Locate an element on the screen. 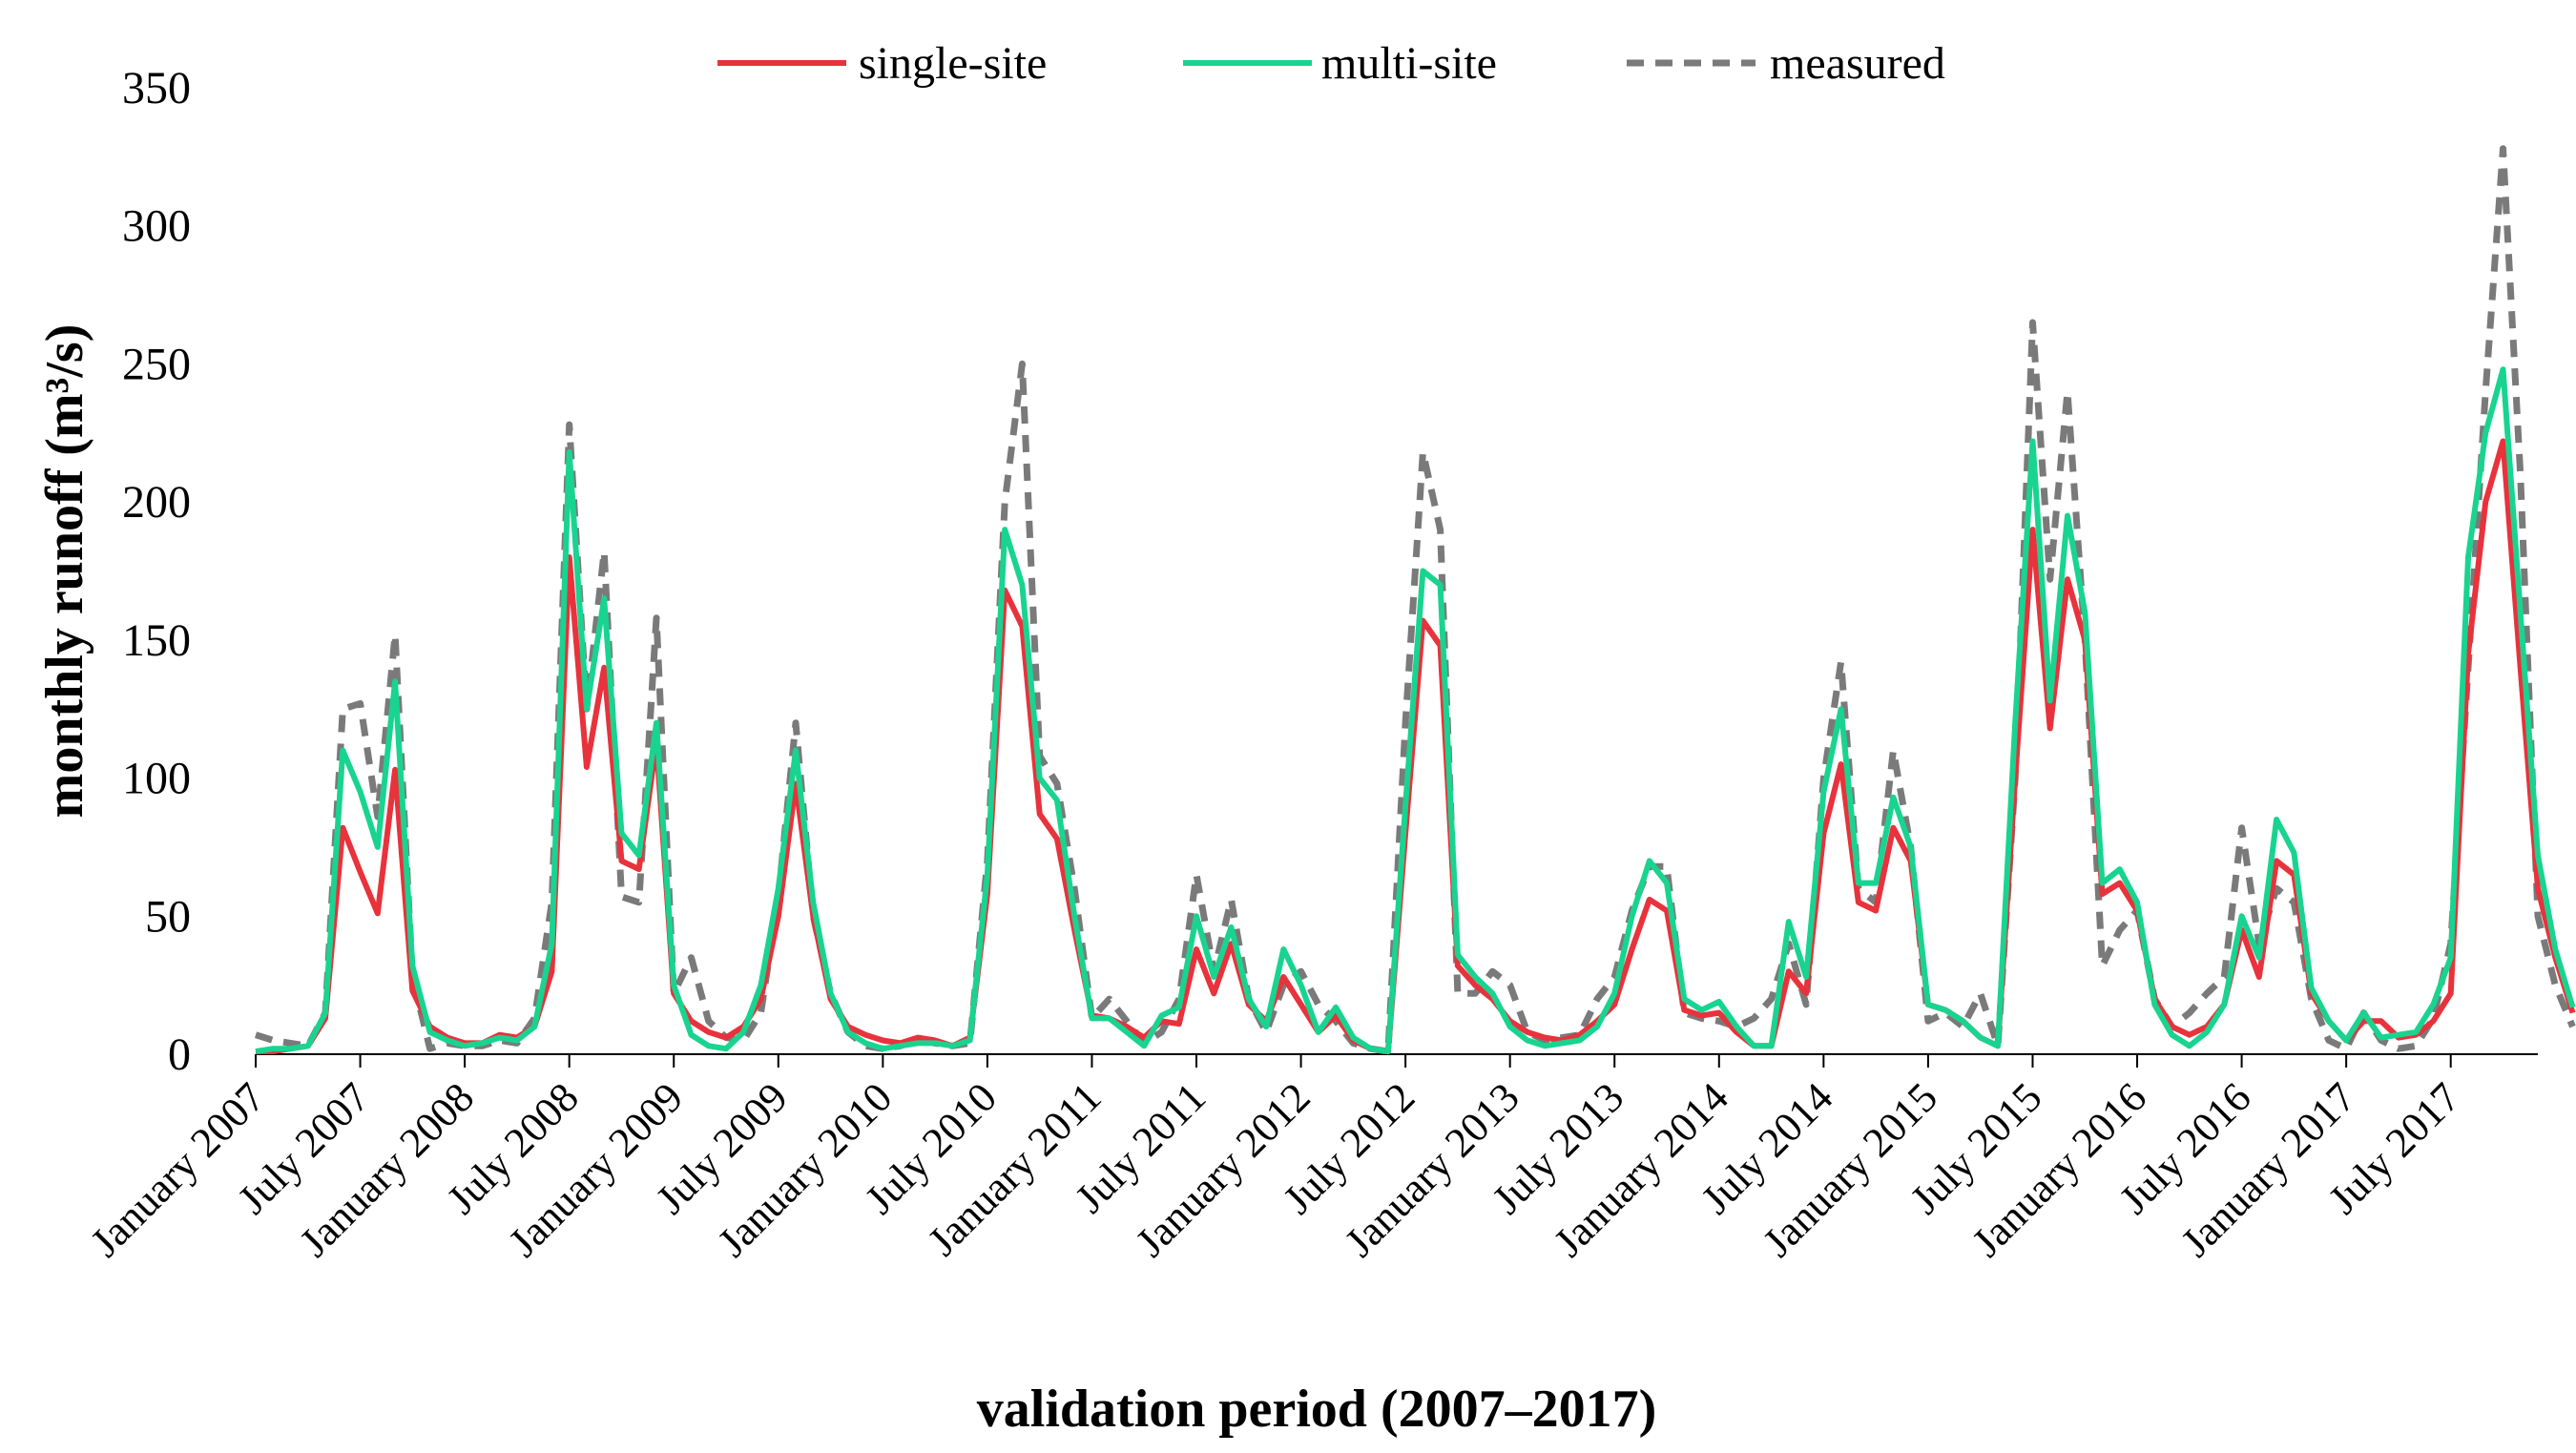  legend-label-single-site: single-site is located at coordinates (953, 63).